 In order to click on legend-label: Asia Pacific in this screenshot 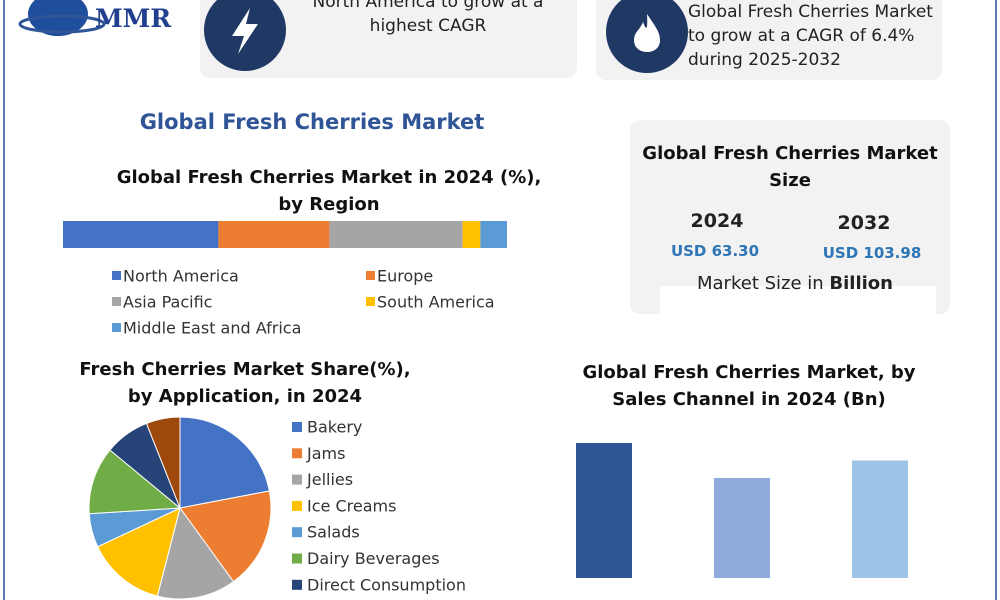, I will do `click(167, 302)`.